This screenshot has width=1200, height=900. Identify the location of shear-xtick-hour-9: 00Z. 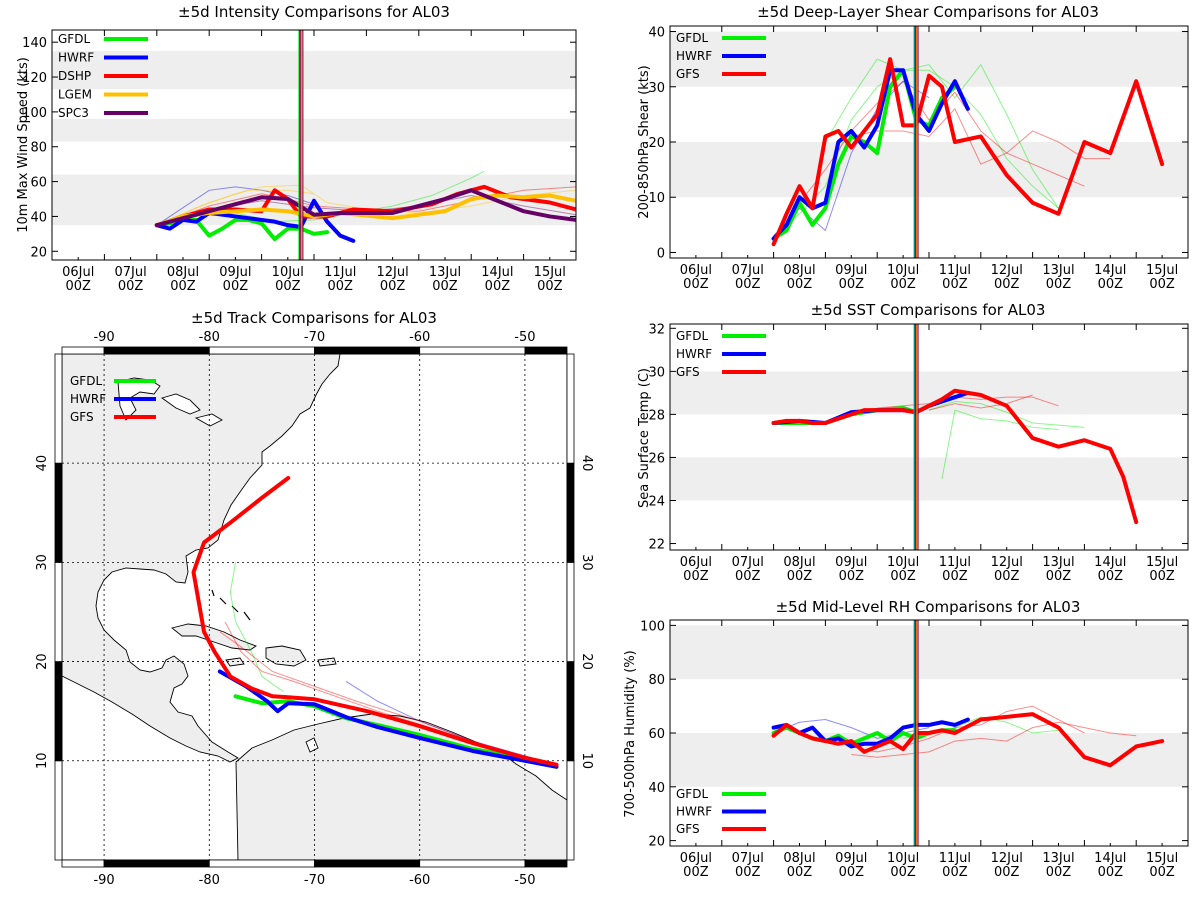
(1162, 284).